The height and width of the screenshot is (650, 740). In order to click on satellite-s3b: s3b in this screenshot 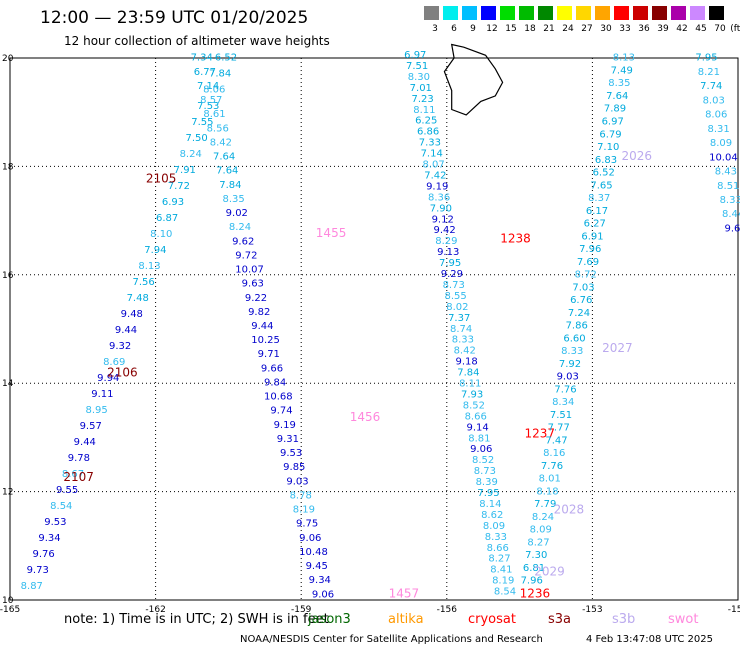, I will do `click(624, 619)`.